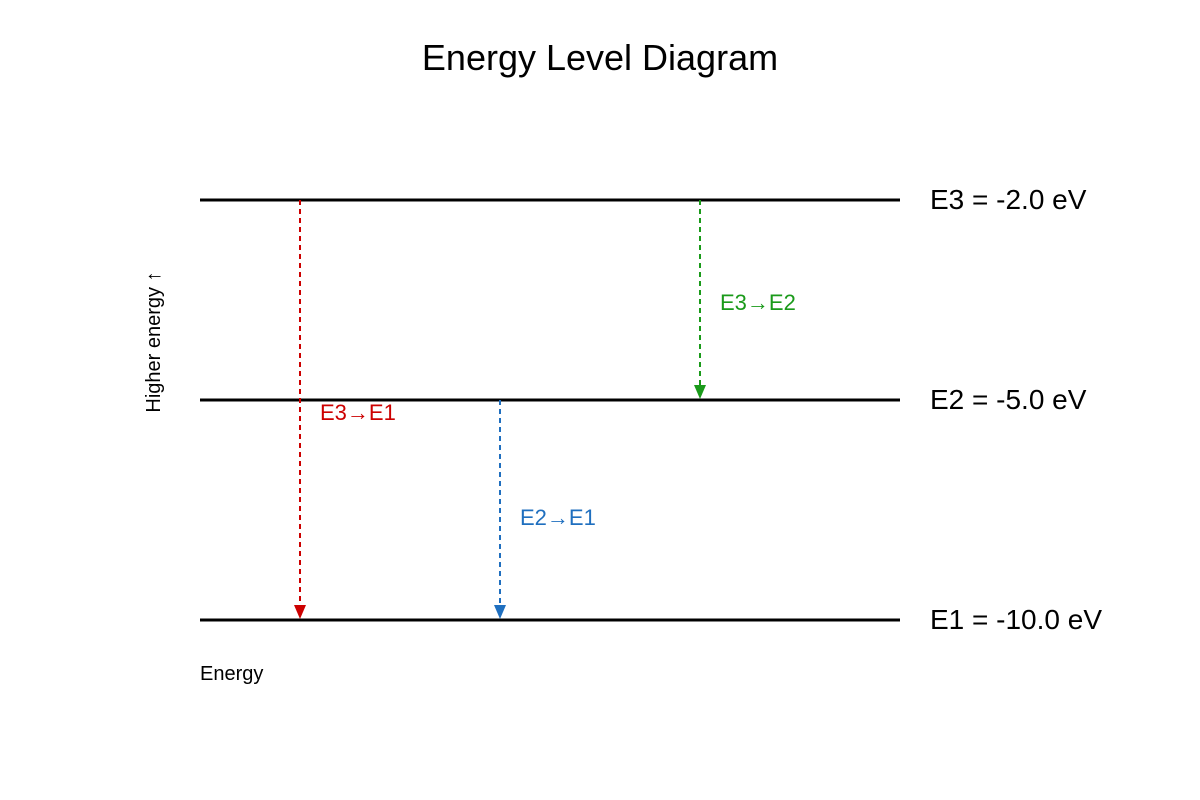 The height and width of the screenshot is (800, 1200). What do you see at coordinates (558, 517) in the screenshot?
I see `transition-e2-e1-label: E2→E1` at bounding box center [558, 517].